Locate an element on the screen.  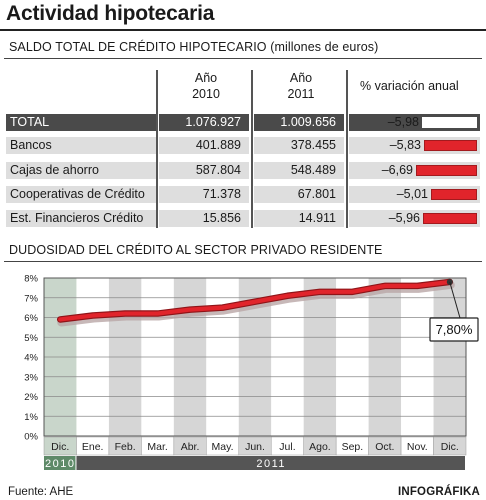
value-2011: 1.009.656 is located at coordinates (299, 122).